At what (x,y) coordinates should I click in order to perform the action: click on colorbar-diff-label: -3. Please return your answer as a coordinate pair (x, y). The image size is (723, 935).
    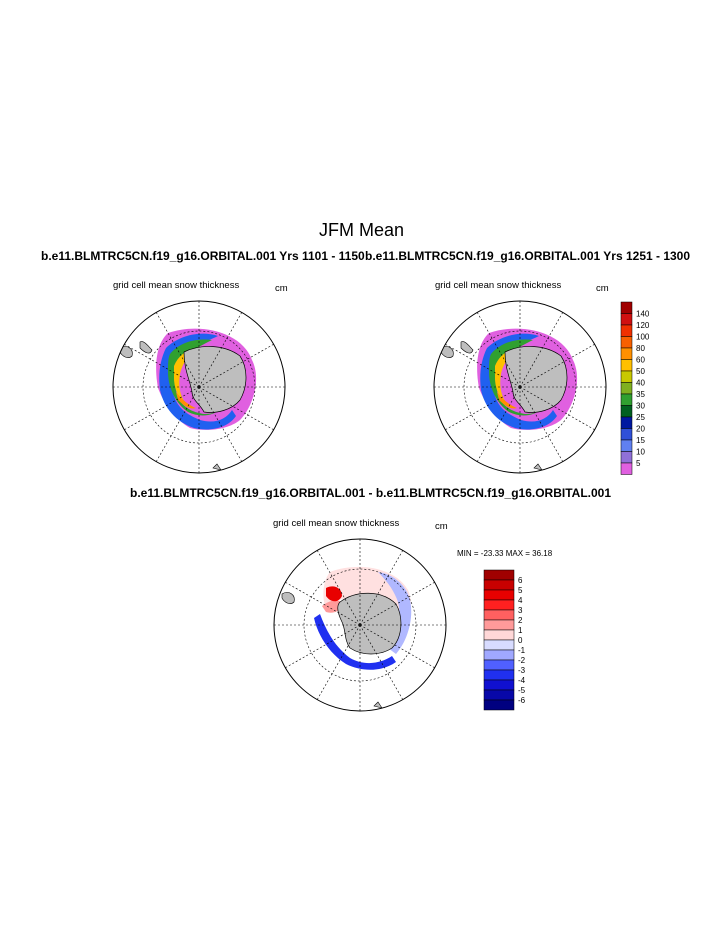
    Looking at the image, I should click on (522, 670).